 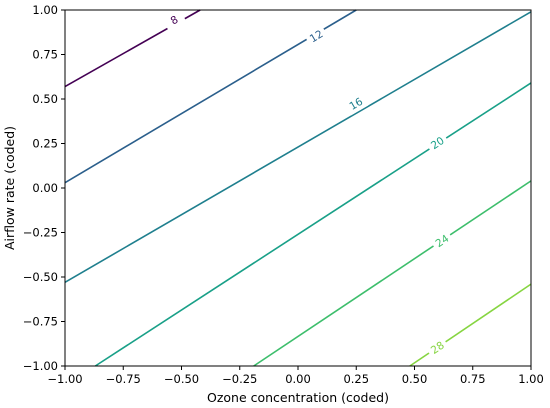 What do you see at coordinates (40, 277) in the screenshot?
I see `y-tick-label: −0.50` at bounding box center [40, 277].